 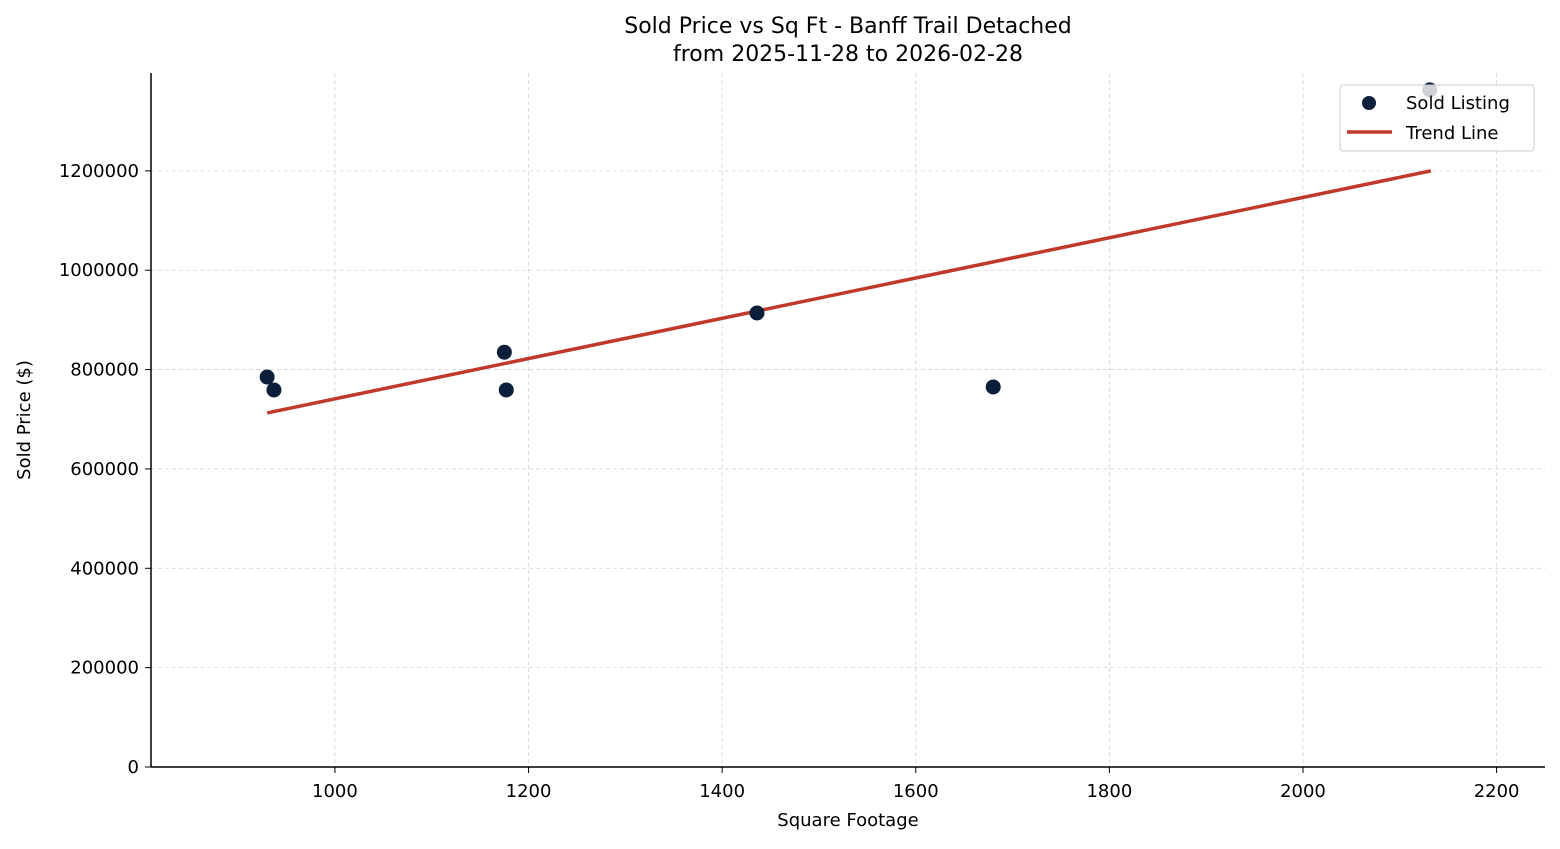 I want to click on x-tick-label: 1000, so click(x=335, y=791).